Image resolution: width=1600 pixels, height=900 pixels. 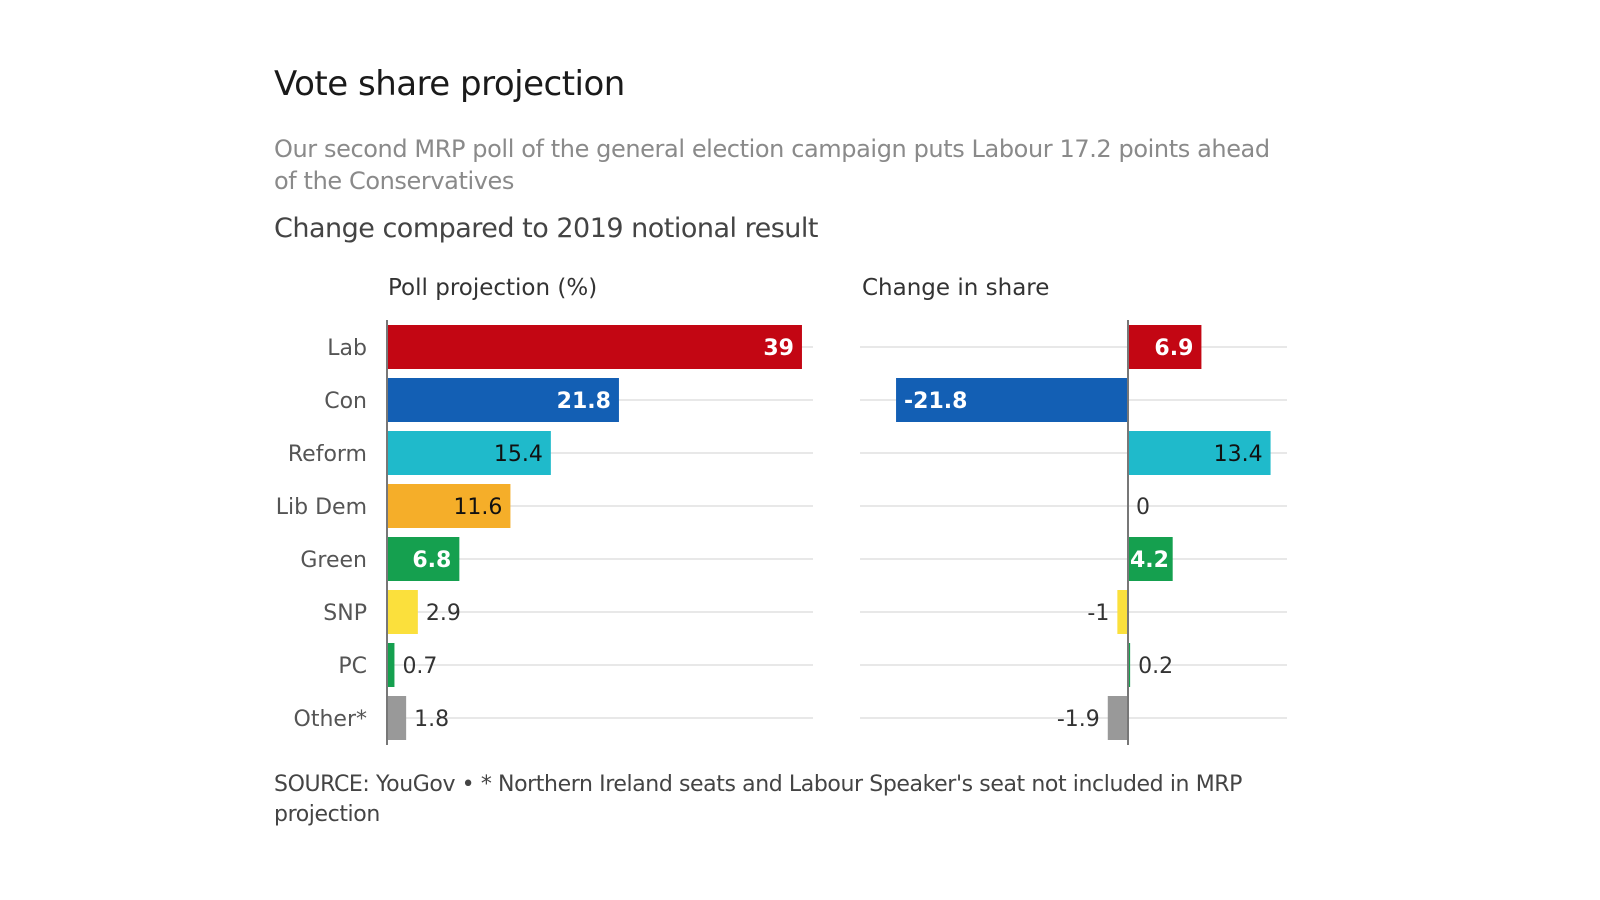 What do you see at coordinates (584, 401) in the screenshot?
I see `data-label: 21.8` at bounding box center [584, 401].